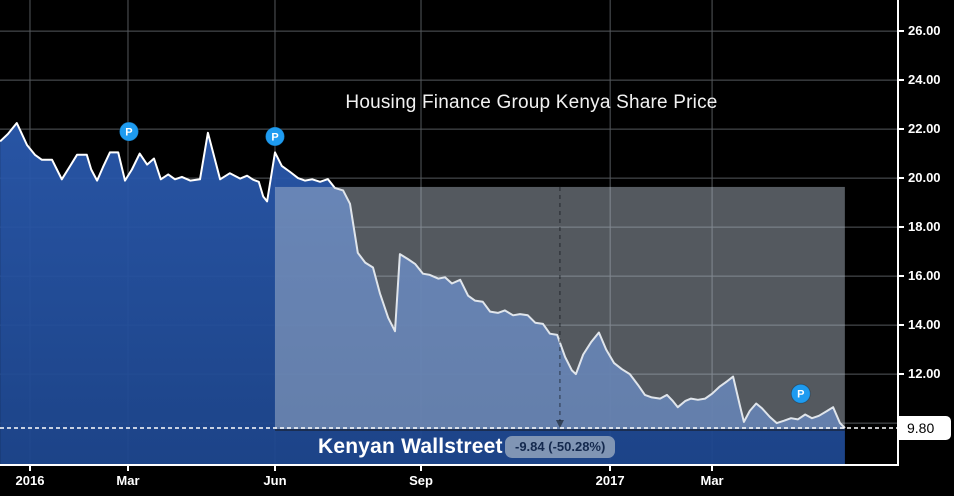  I want to click on time-axis-label: 2017, so click(610, 480).